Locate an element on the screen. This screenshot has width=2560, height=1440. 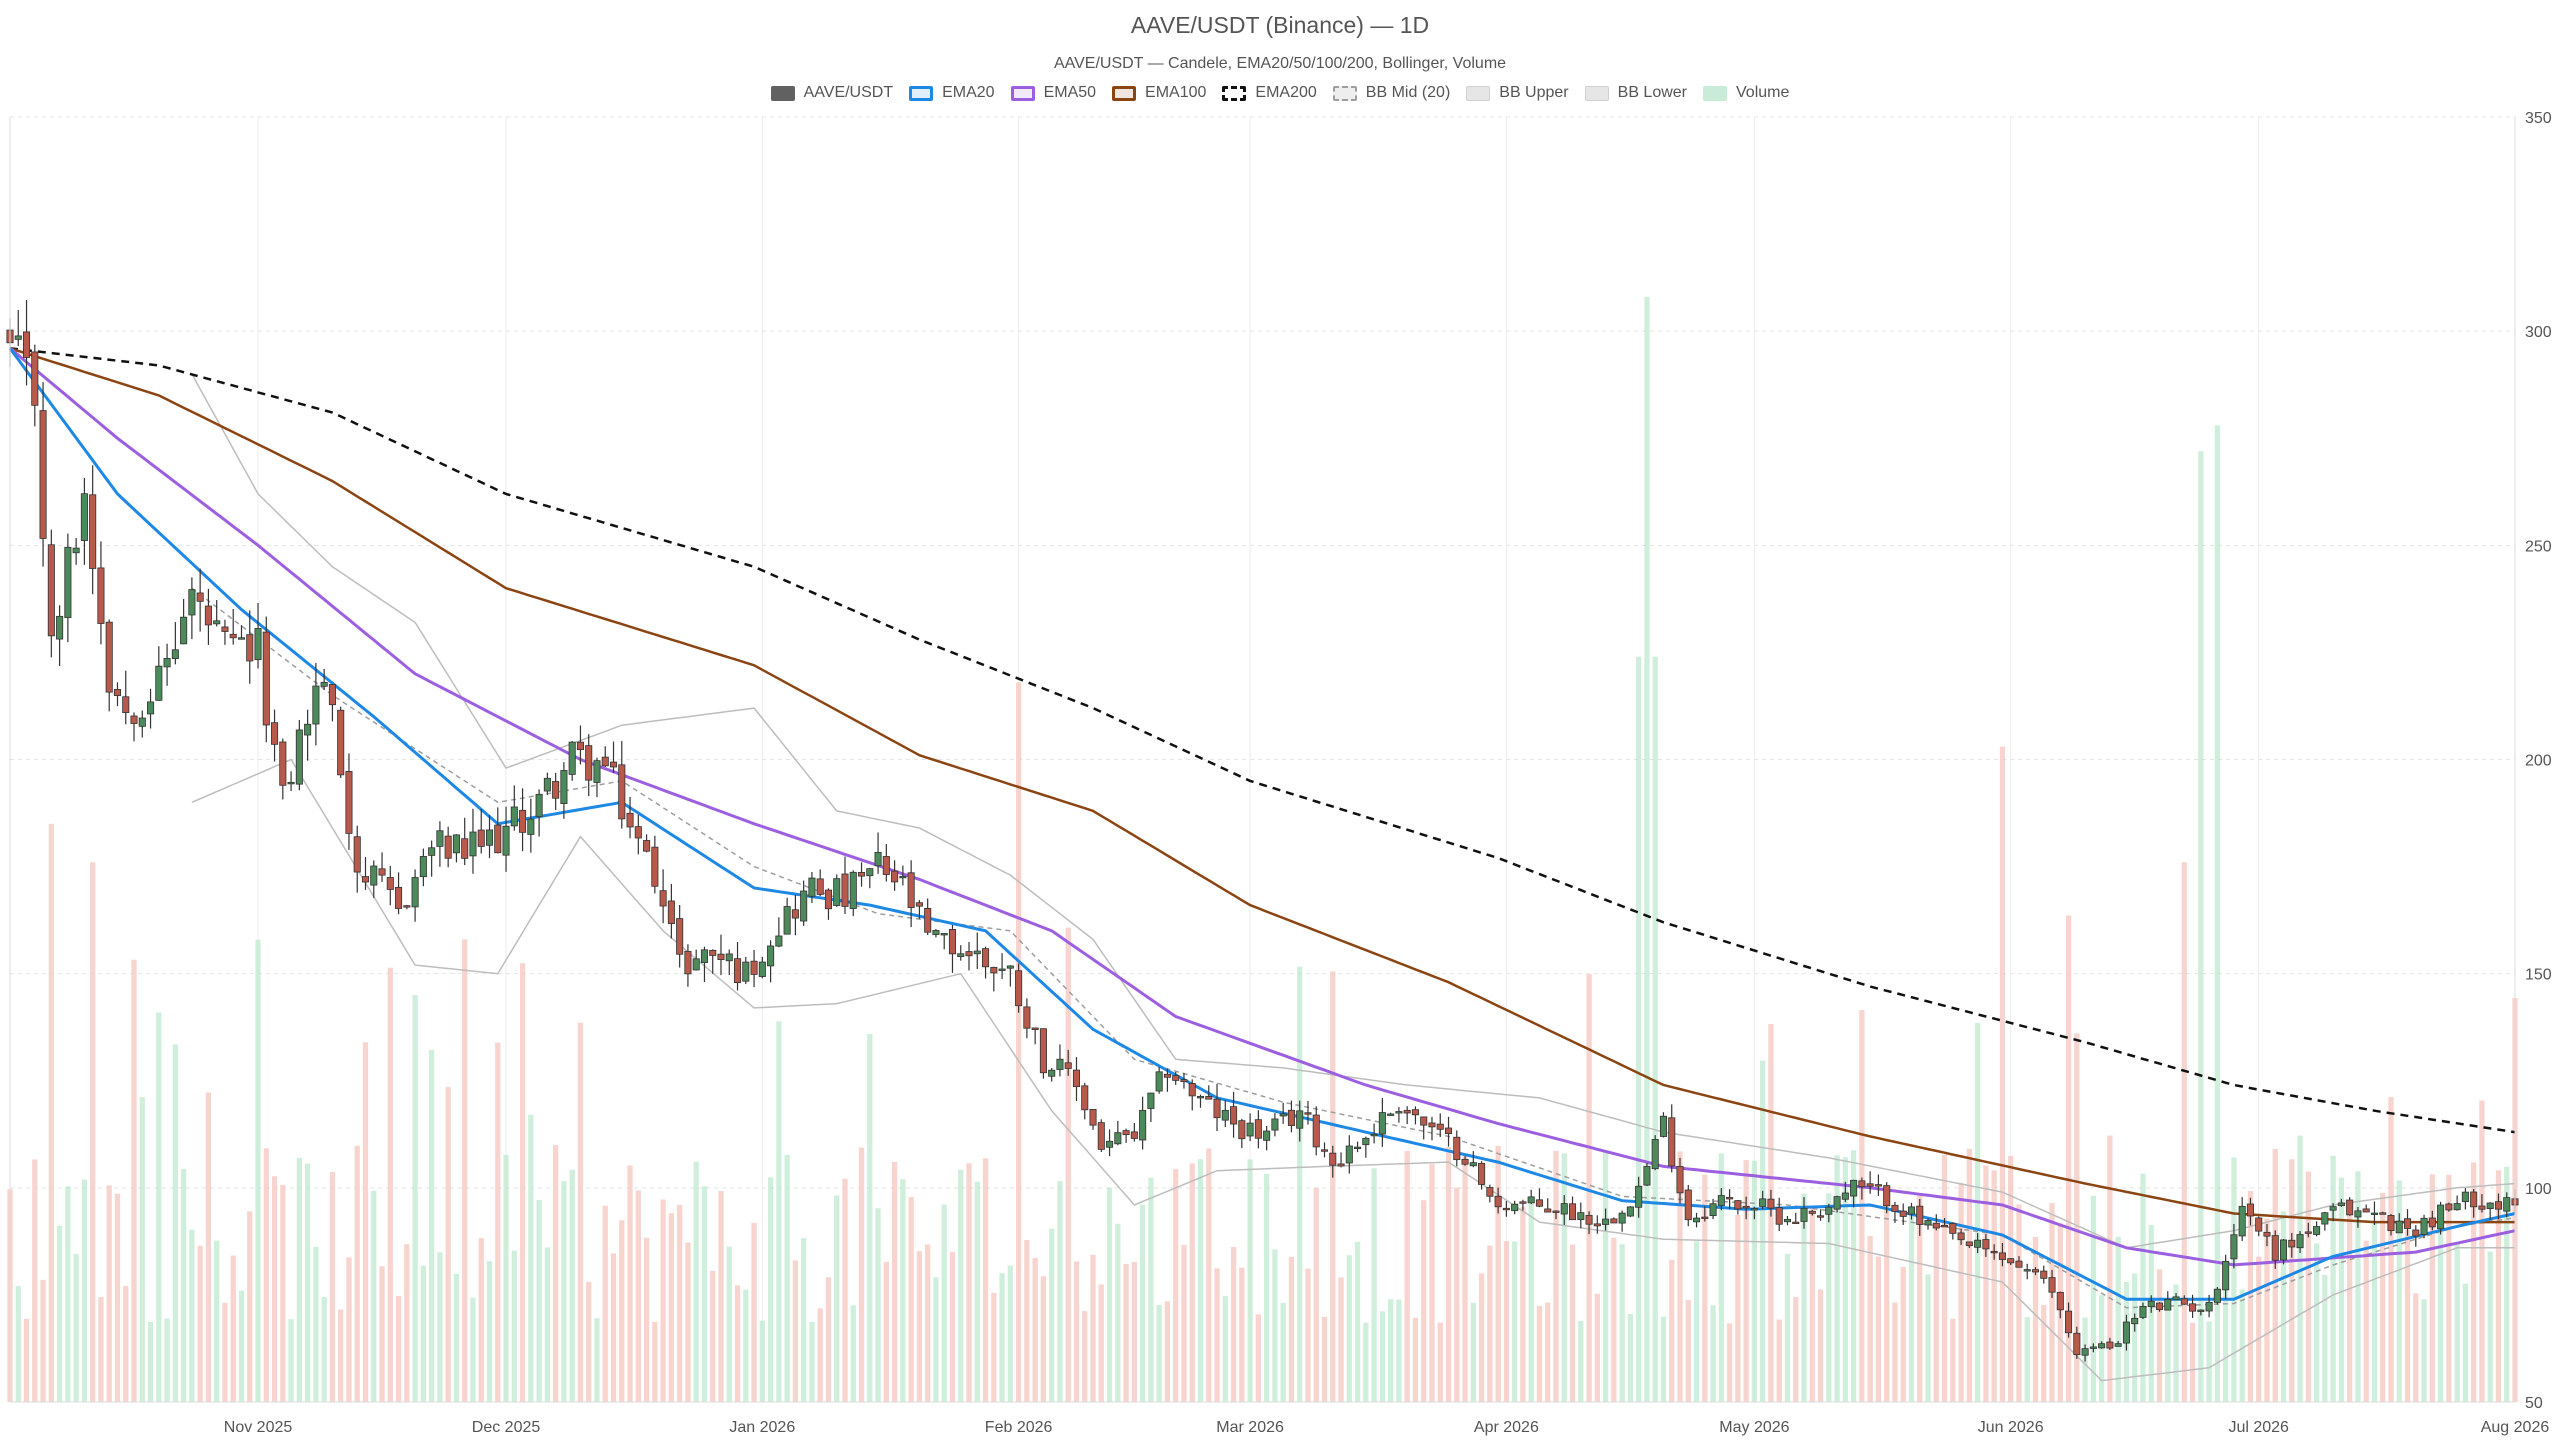
legend-item-ema200: EMA200 is located at coordinates (1269, 93).